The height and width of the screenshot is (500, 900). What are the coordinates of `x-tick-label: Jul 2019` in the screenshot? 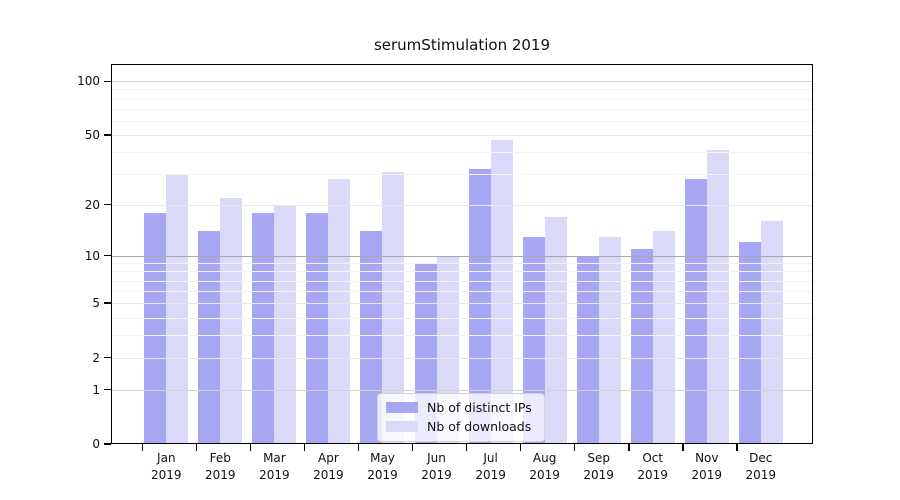 It's located at (490, 466).